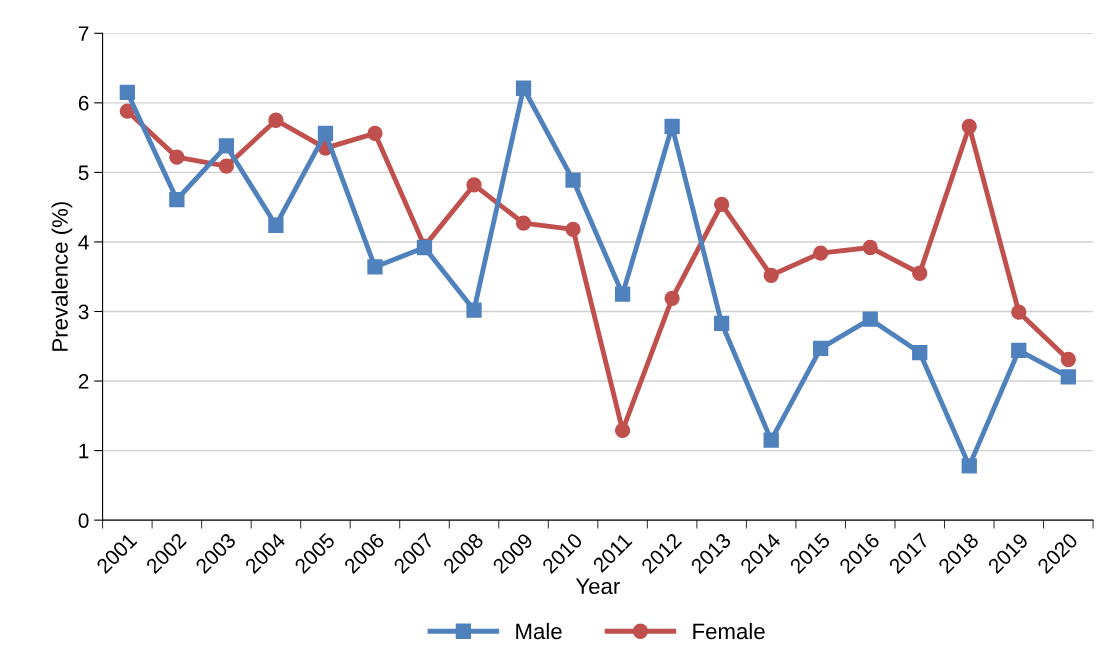 This screenshot has height=666, width=1103. Describe the element at coordinates (83, 103) in the screenshot. I see `y-tick-label: 6` at that location.